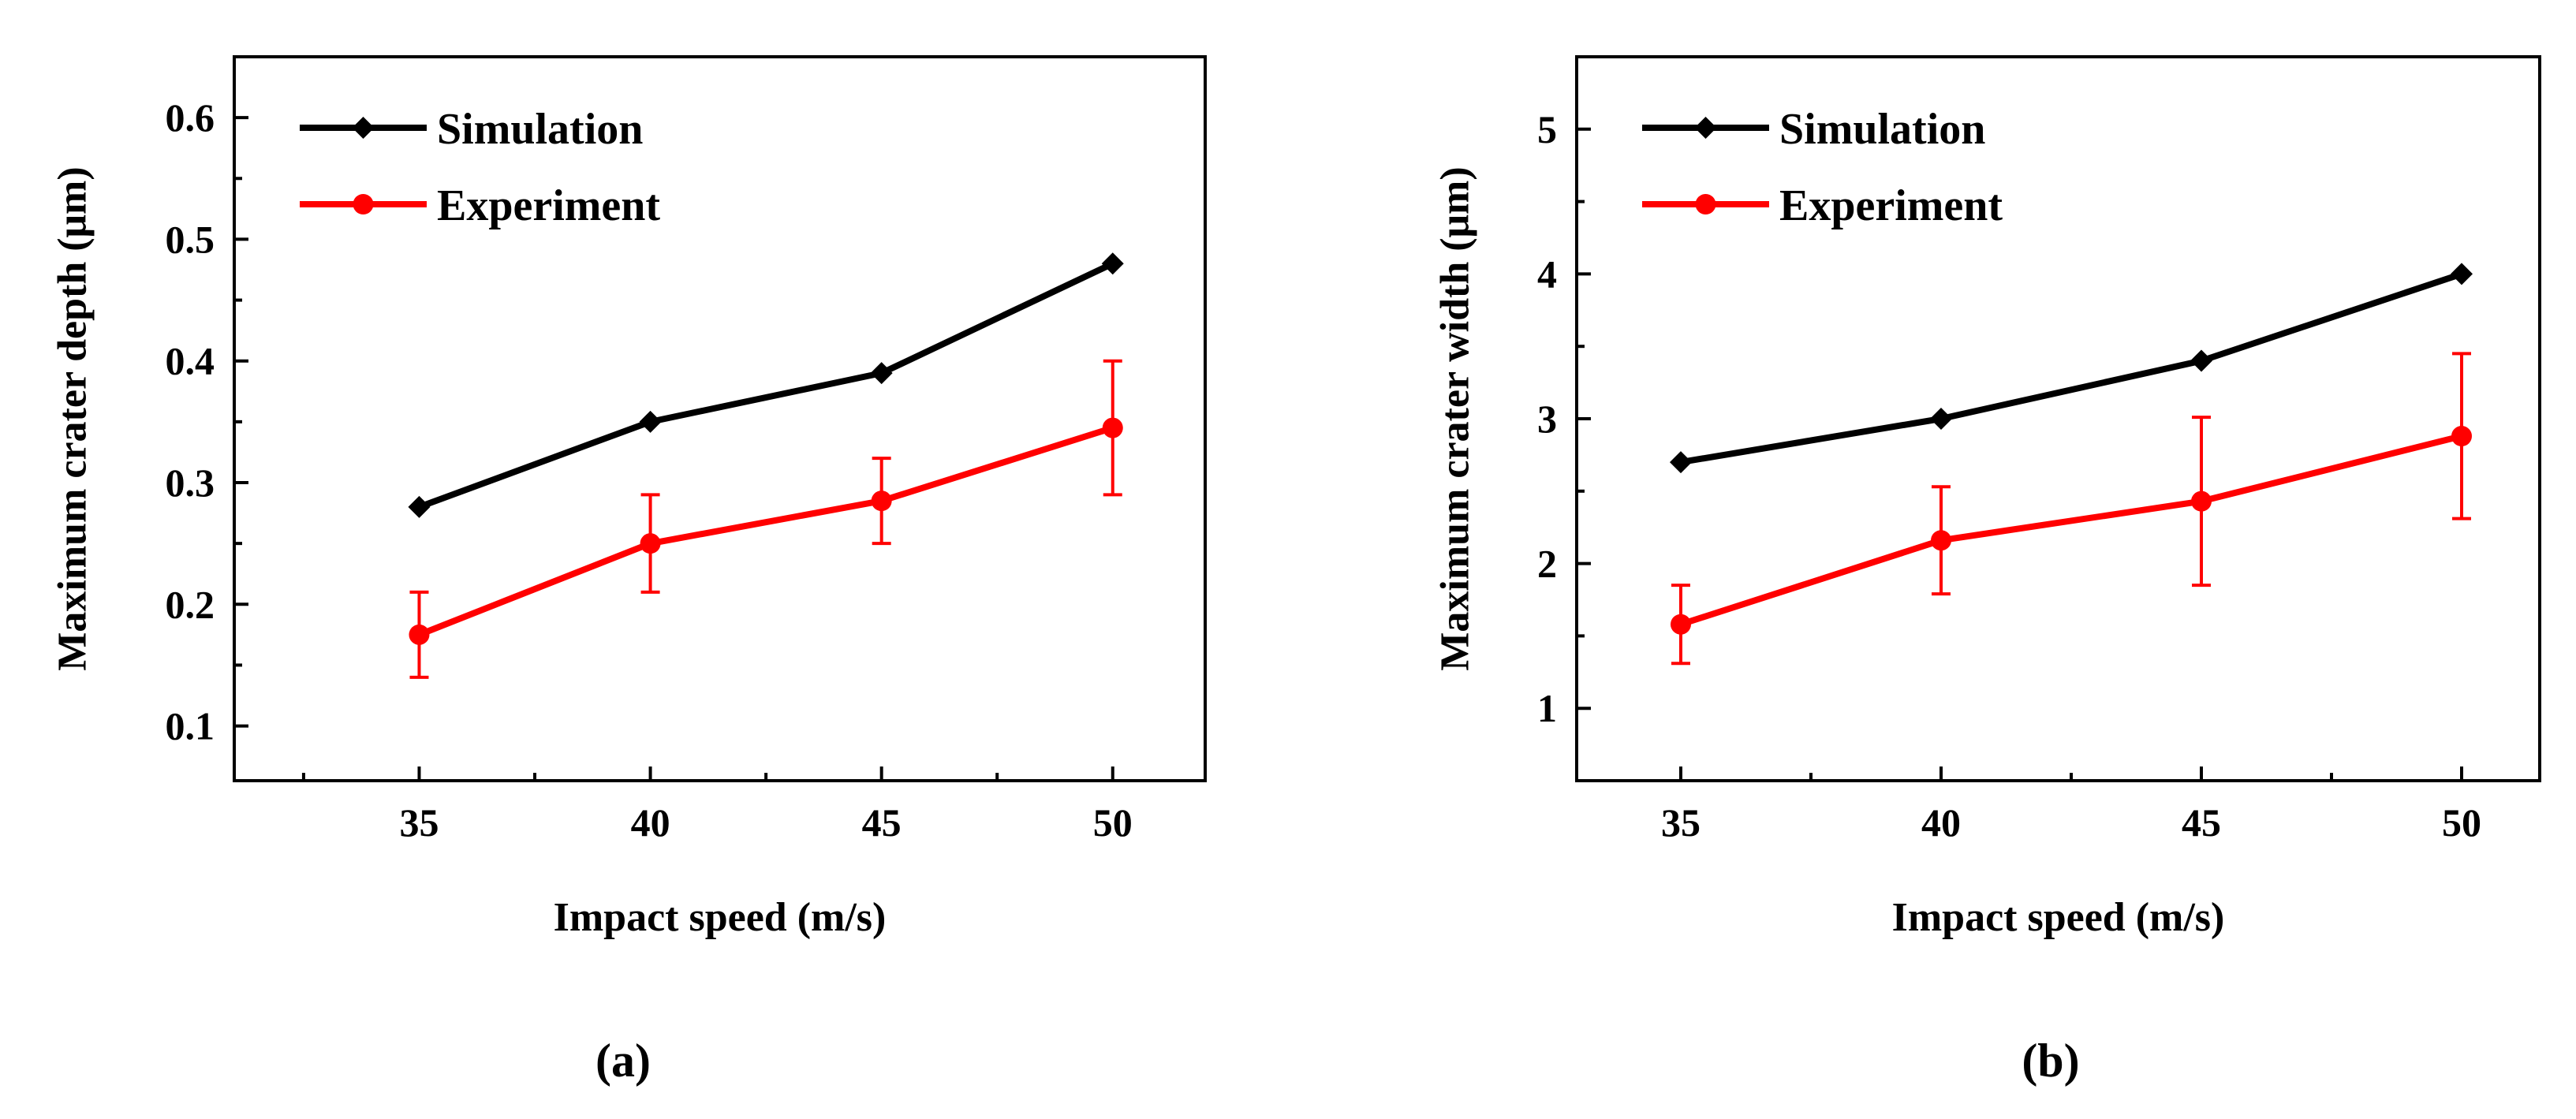 This screenshot has width=2576, height=1119. I want to click on panel-b-x-axis-label: Impact speed (m/s), so click(2058, 918).